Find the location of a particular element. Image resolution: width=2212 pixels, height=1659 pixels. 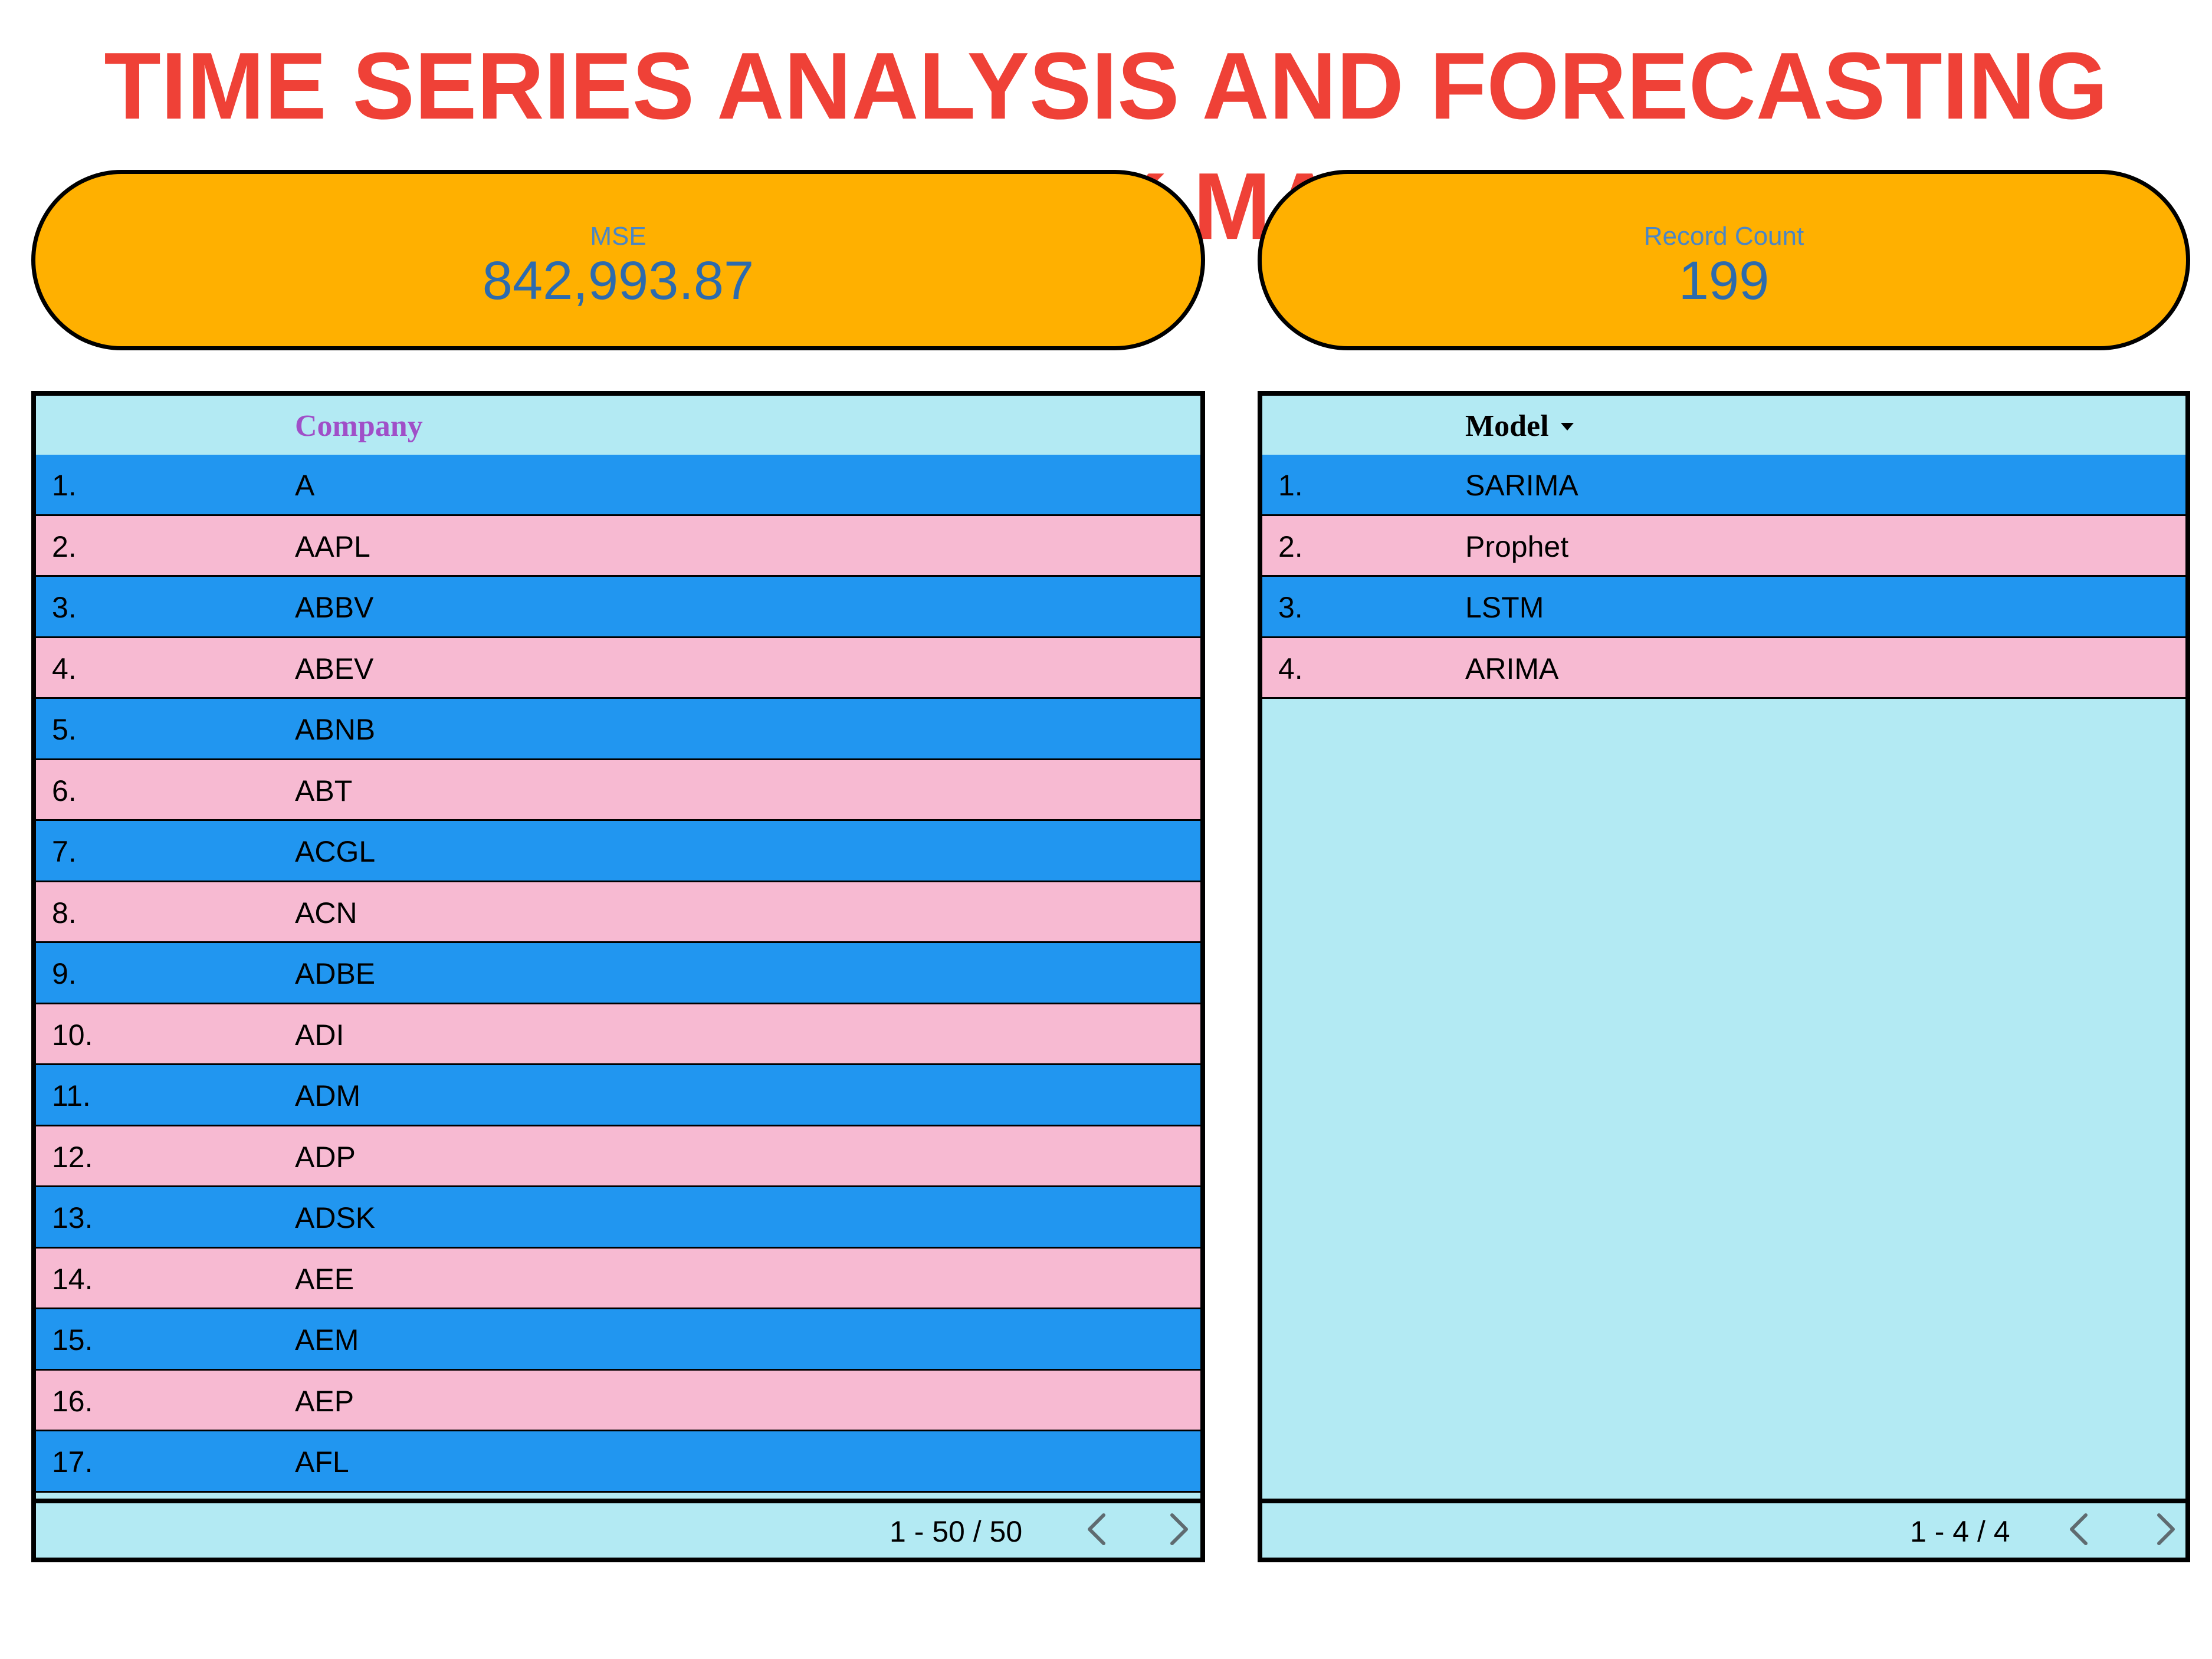

company-column-header: Company is located at coordinates (359, 426).